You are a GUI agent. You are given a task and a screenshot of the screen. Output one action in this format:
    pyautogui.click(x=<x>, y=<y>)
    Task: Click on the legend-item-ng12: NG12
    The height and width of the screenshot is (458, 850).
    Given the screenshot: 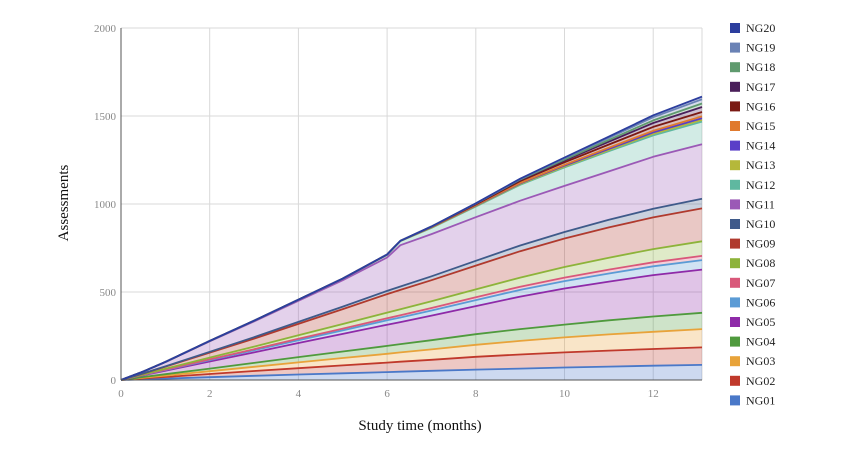 What is the action you would take?
    pyautogui.click(x=752, y=185)
    